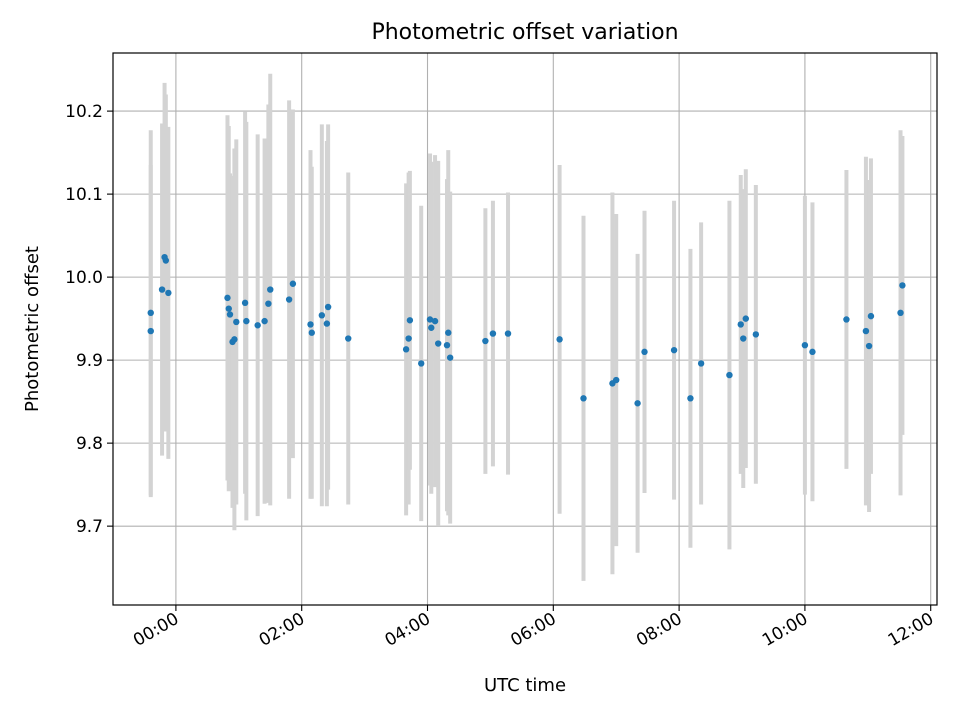  Describe the element at coordinates (89, 444) in the screenshot. I see `y-tick-label: 9.8` at that location.